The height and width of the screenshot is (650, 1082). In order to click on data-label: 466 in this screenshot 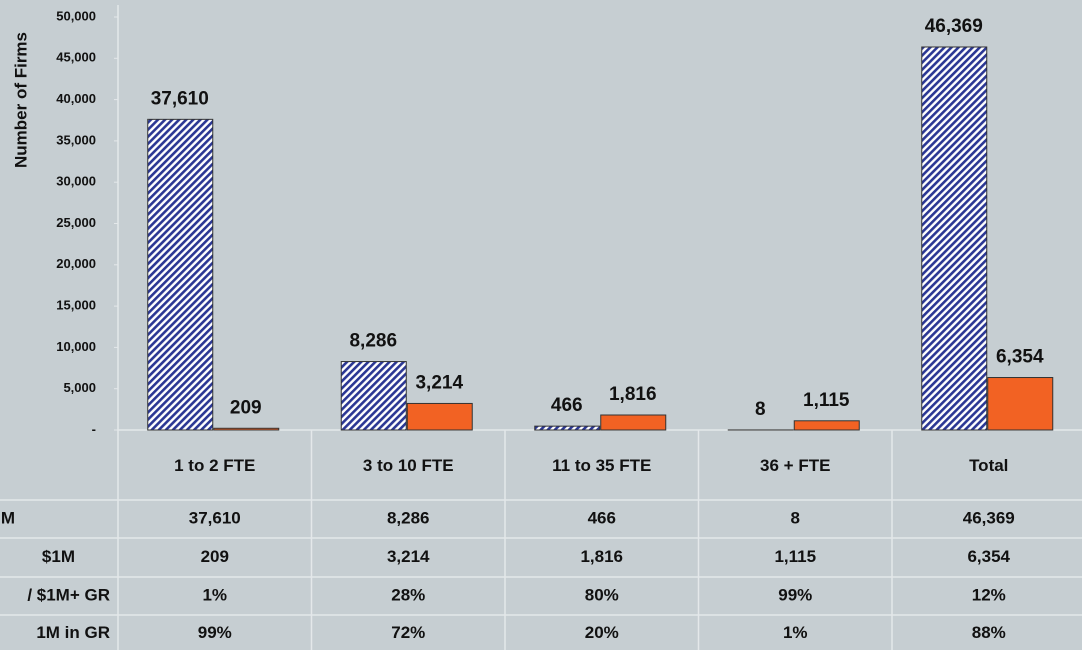, I will do `click(567, 405)`.